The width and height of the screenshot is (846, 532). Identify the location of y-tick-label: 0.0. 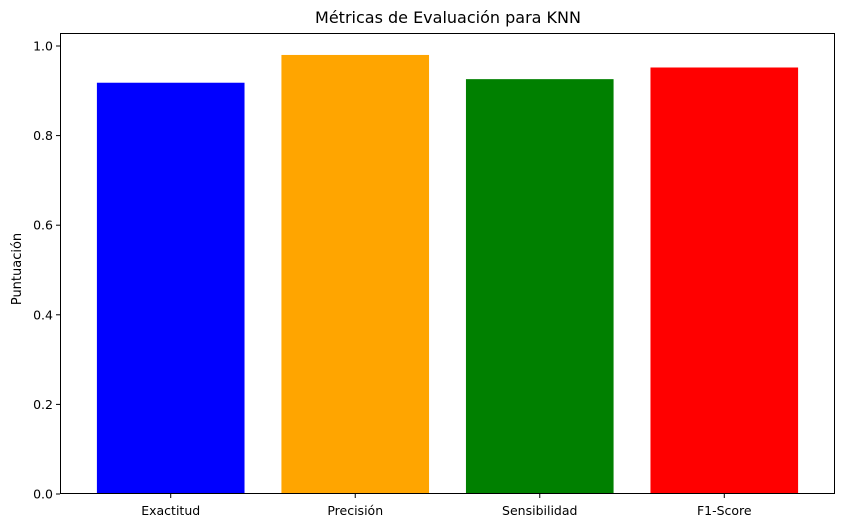
(43, 494).